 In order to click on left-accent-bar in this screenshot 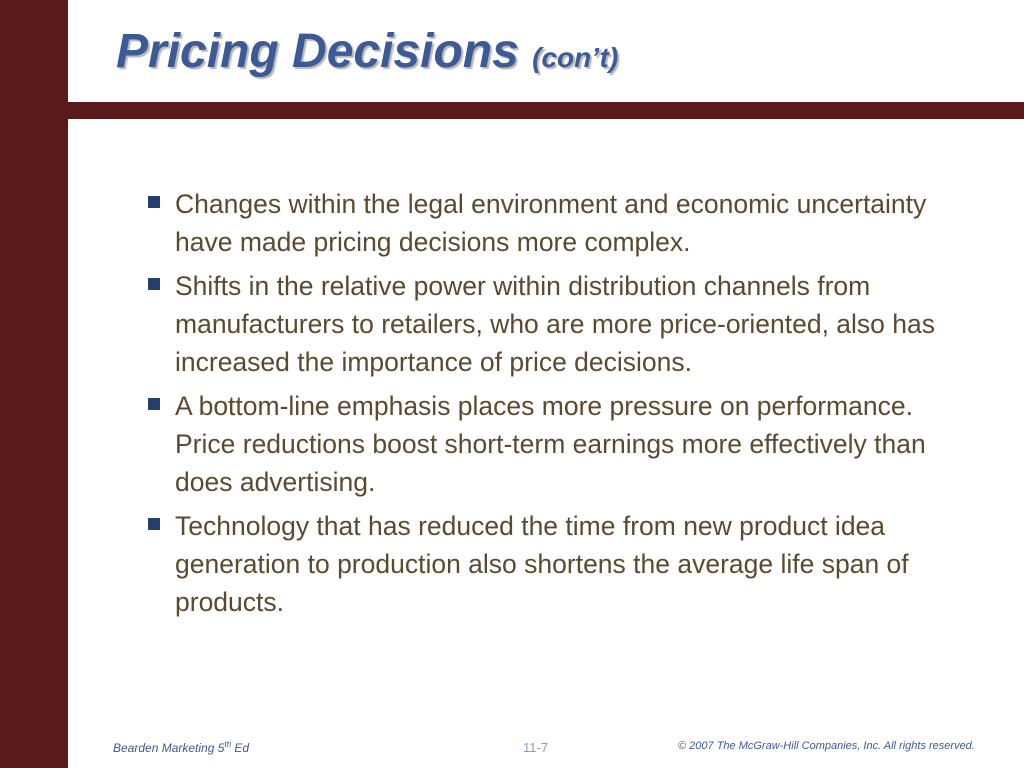, I will do `click(34, 384)`.